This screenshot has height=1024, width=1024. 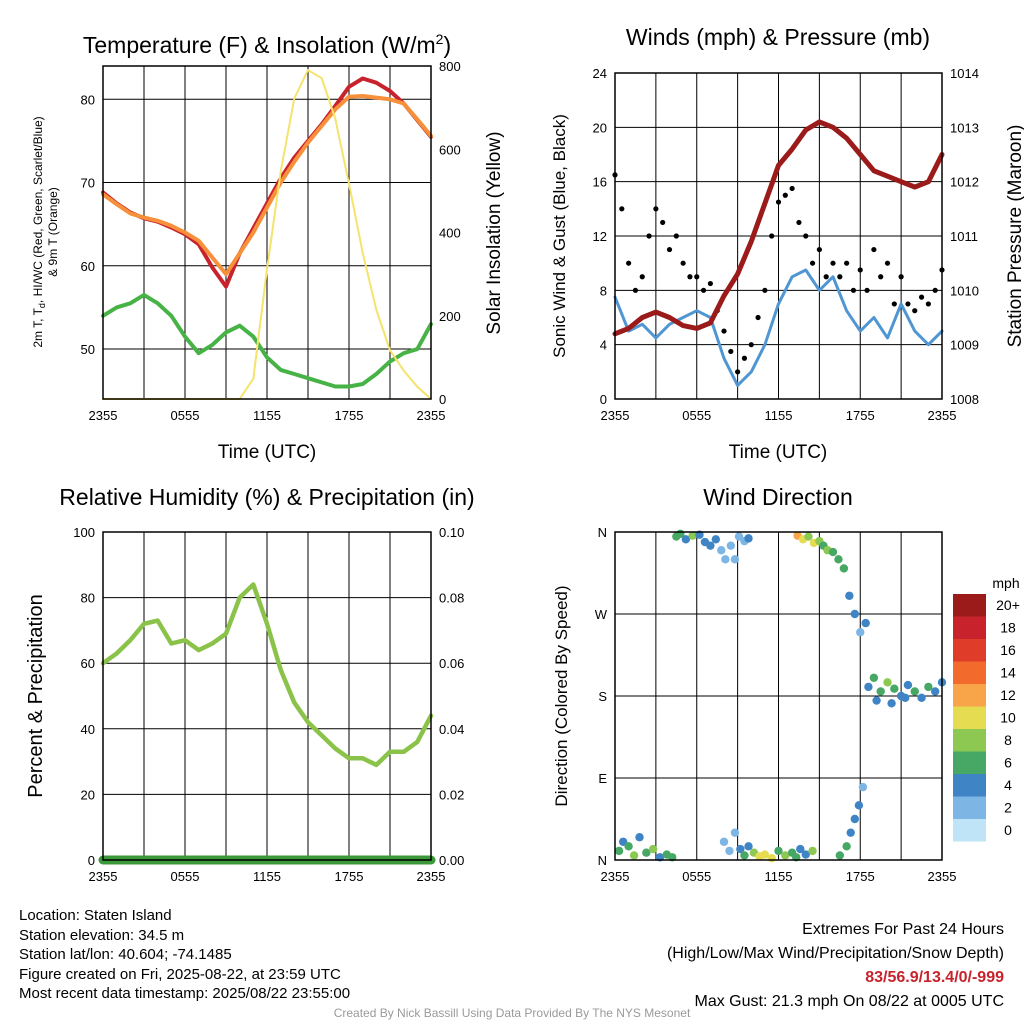 What do you see at coordinates (1008, 673) in the screenshot?
I see `colorbar-label: 14` at bounding box center [1008, 673].